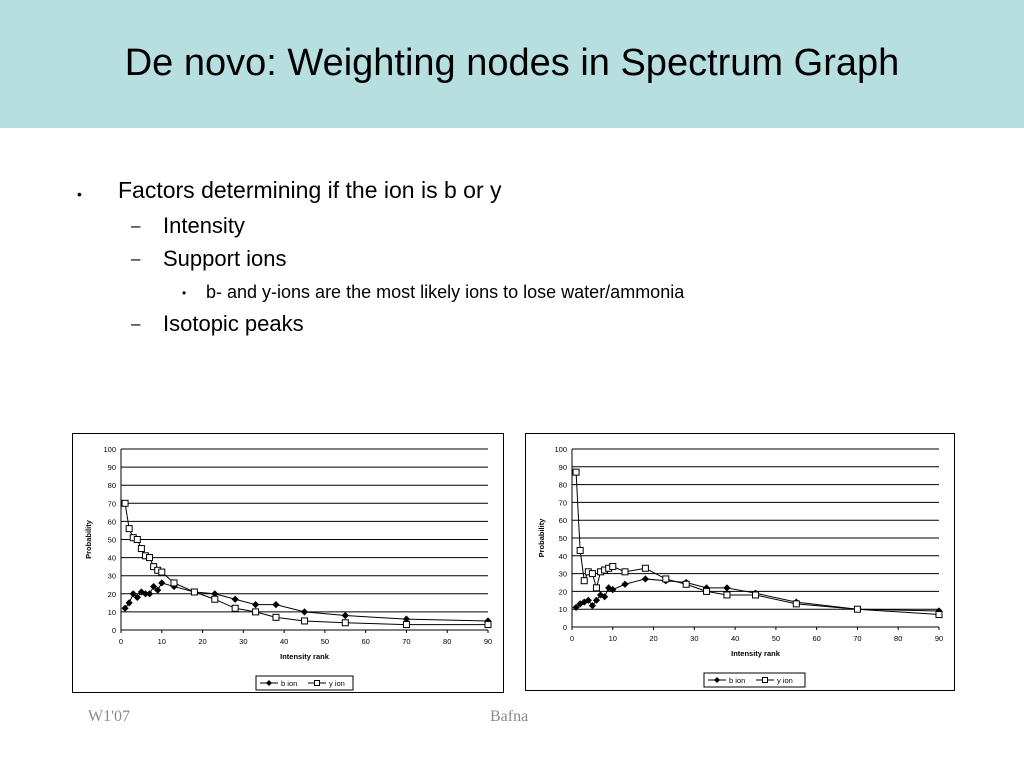  I want to click on y-tick-label-30: 30, so click(112, 576).